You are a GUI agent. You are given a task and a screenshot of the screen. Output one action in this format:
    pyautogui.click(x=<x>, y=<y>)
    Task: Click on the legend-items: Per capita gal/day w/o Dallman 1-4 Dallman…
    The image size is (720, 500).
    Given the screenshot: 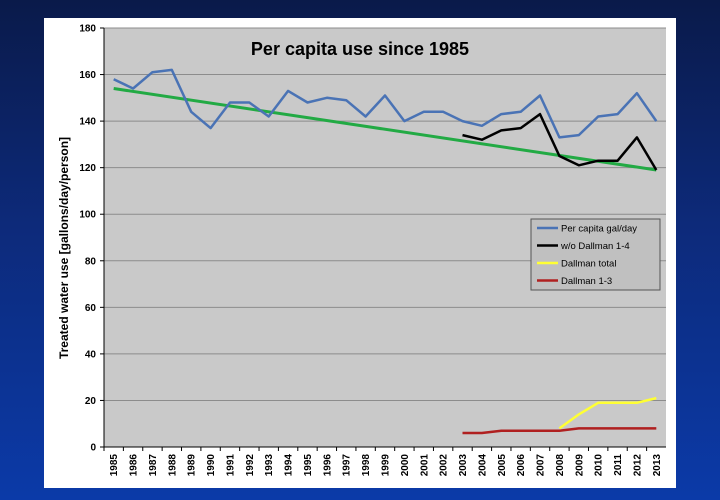 What is the action you would take?
    pyautogui.click(x=587, y=255)
    